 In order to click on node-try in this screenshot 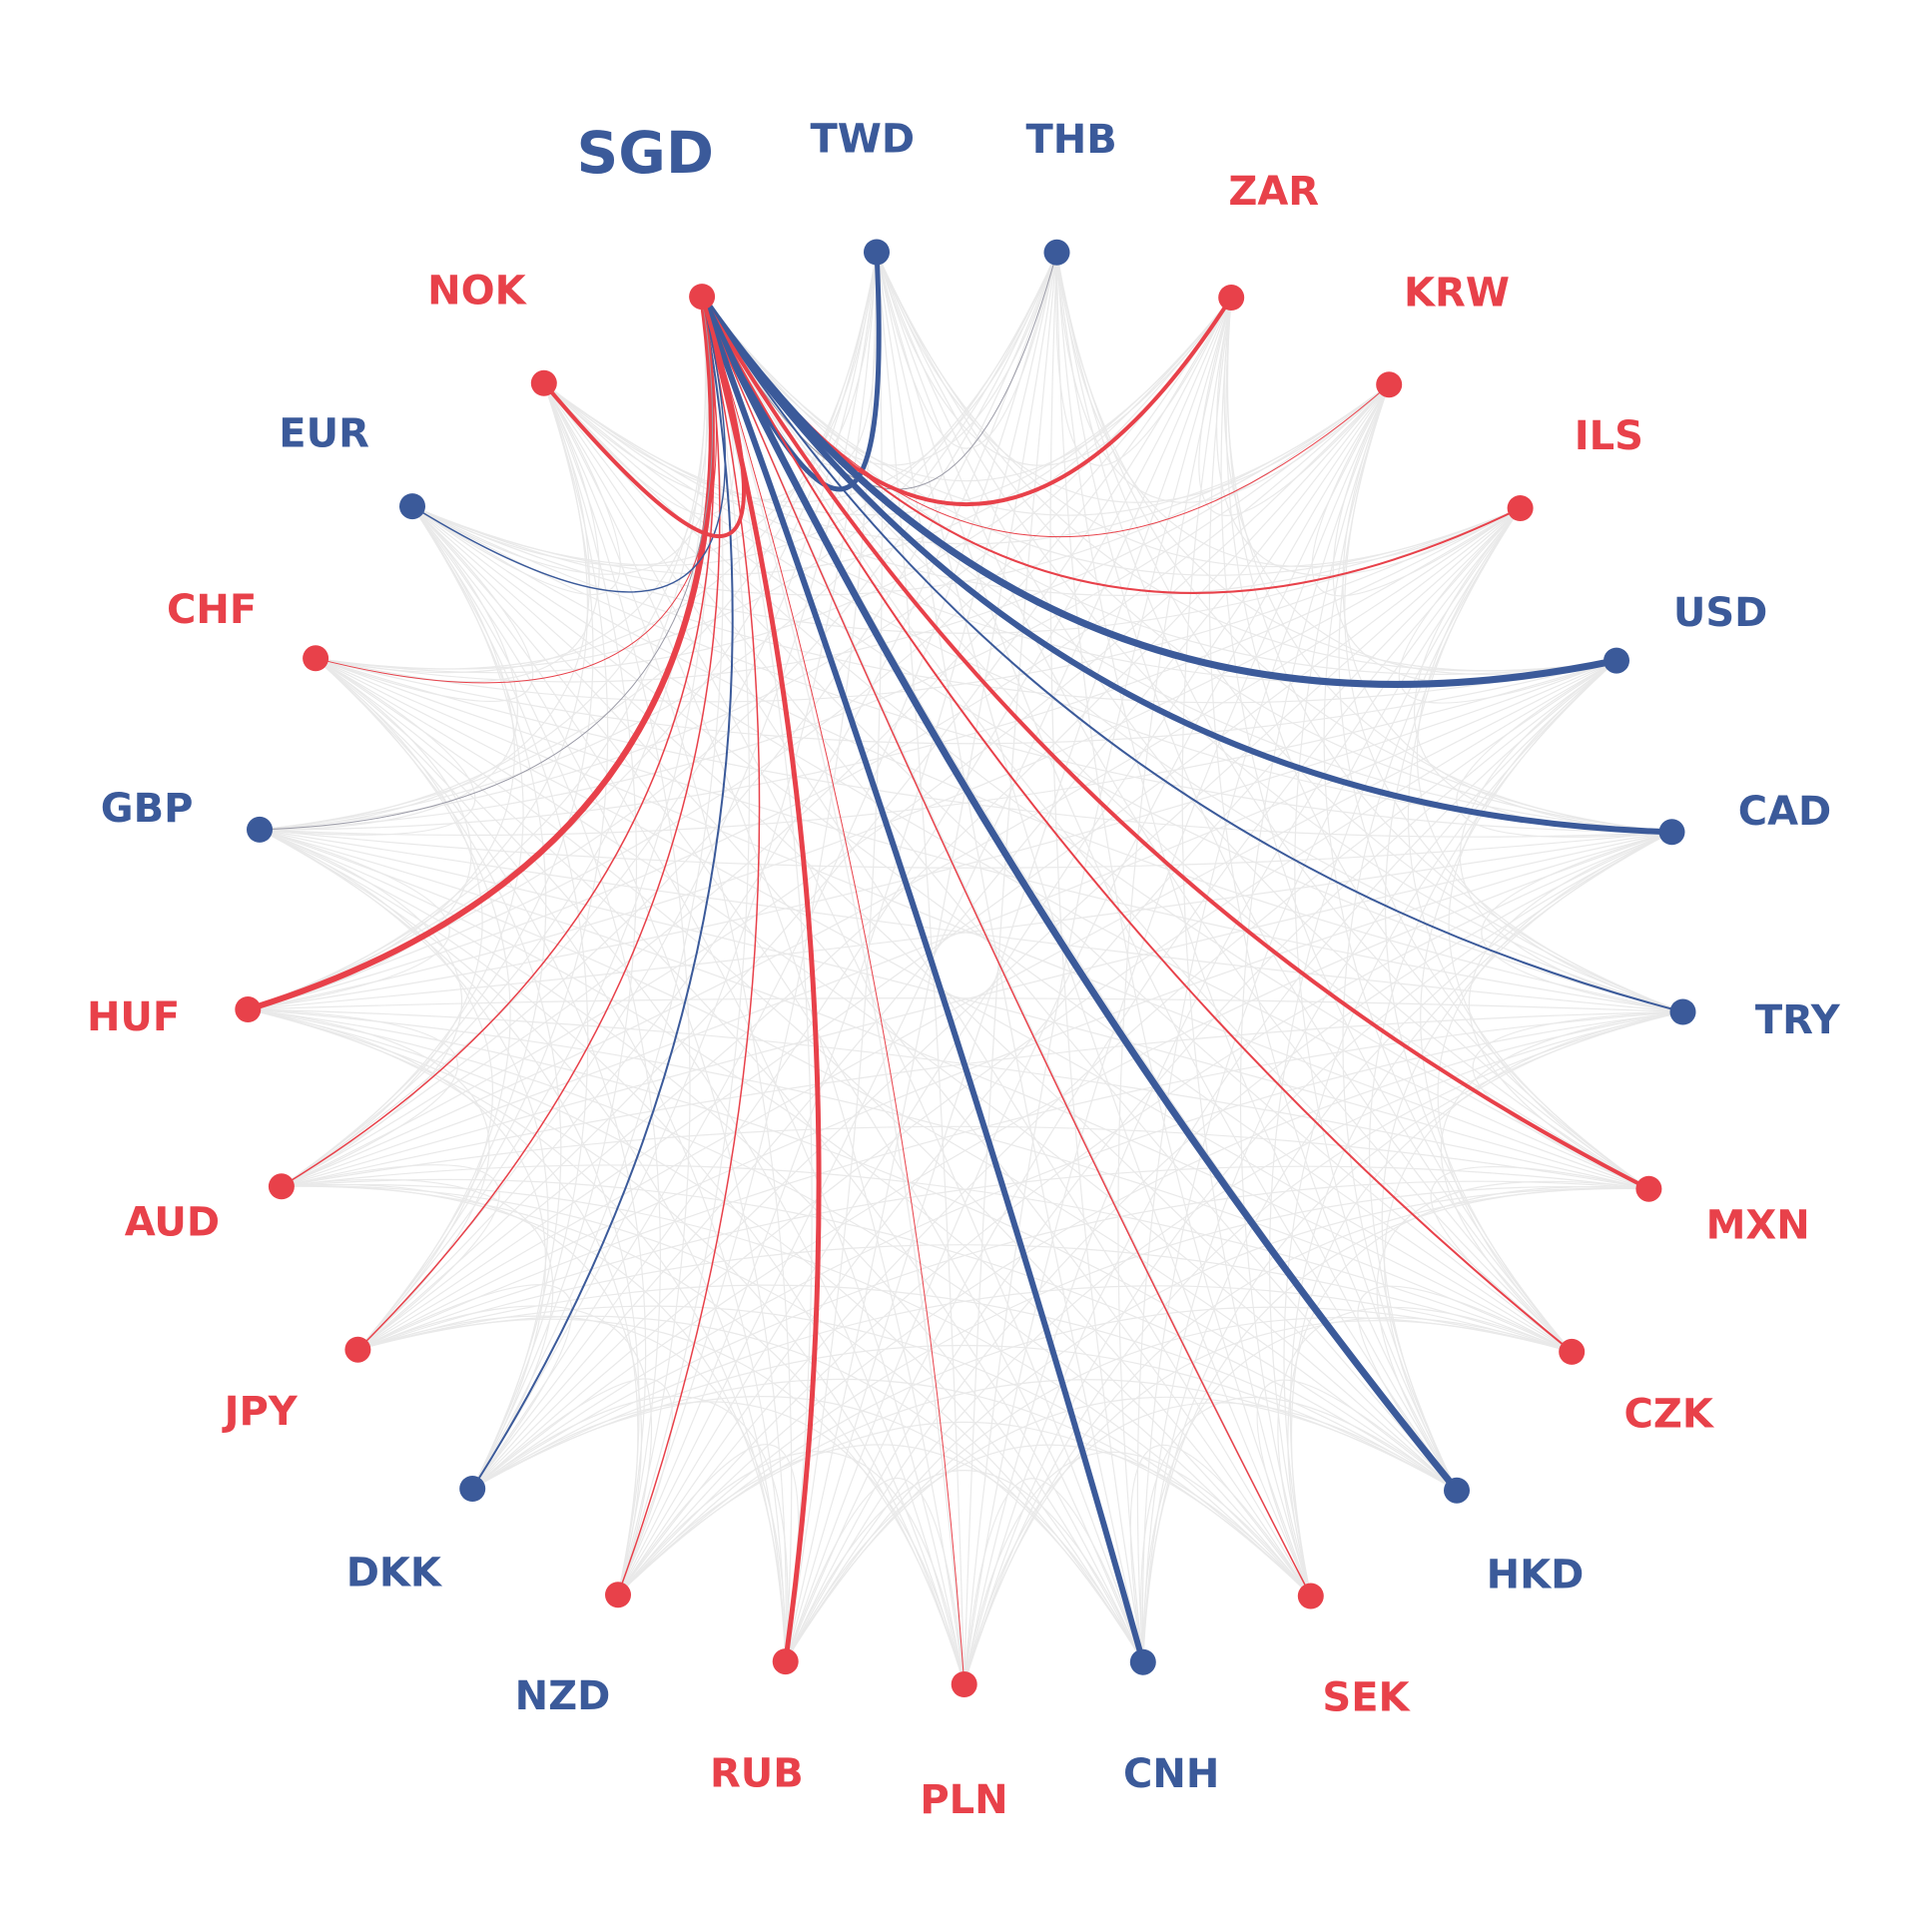, I will do `click(1682, 1011)`.